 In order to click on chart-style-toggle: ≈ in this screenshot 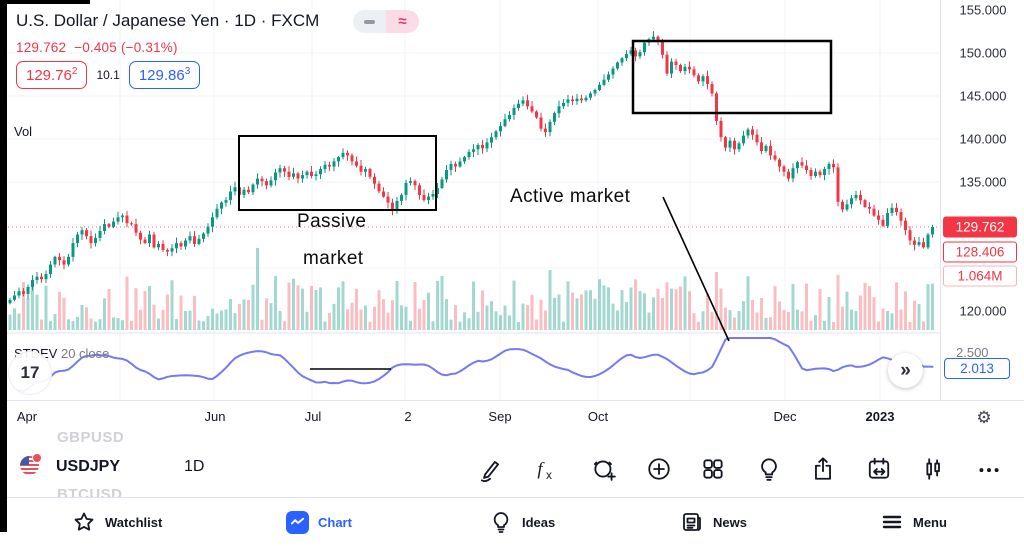, I will do `click(386, 21)`.